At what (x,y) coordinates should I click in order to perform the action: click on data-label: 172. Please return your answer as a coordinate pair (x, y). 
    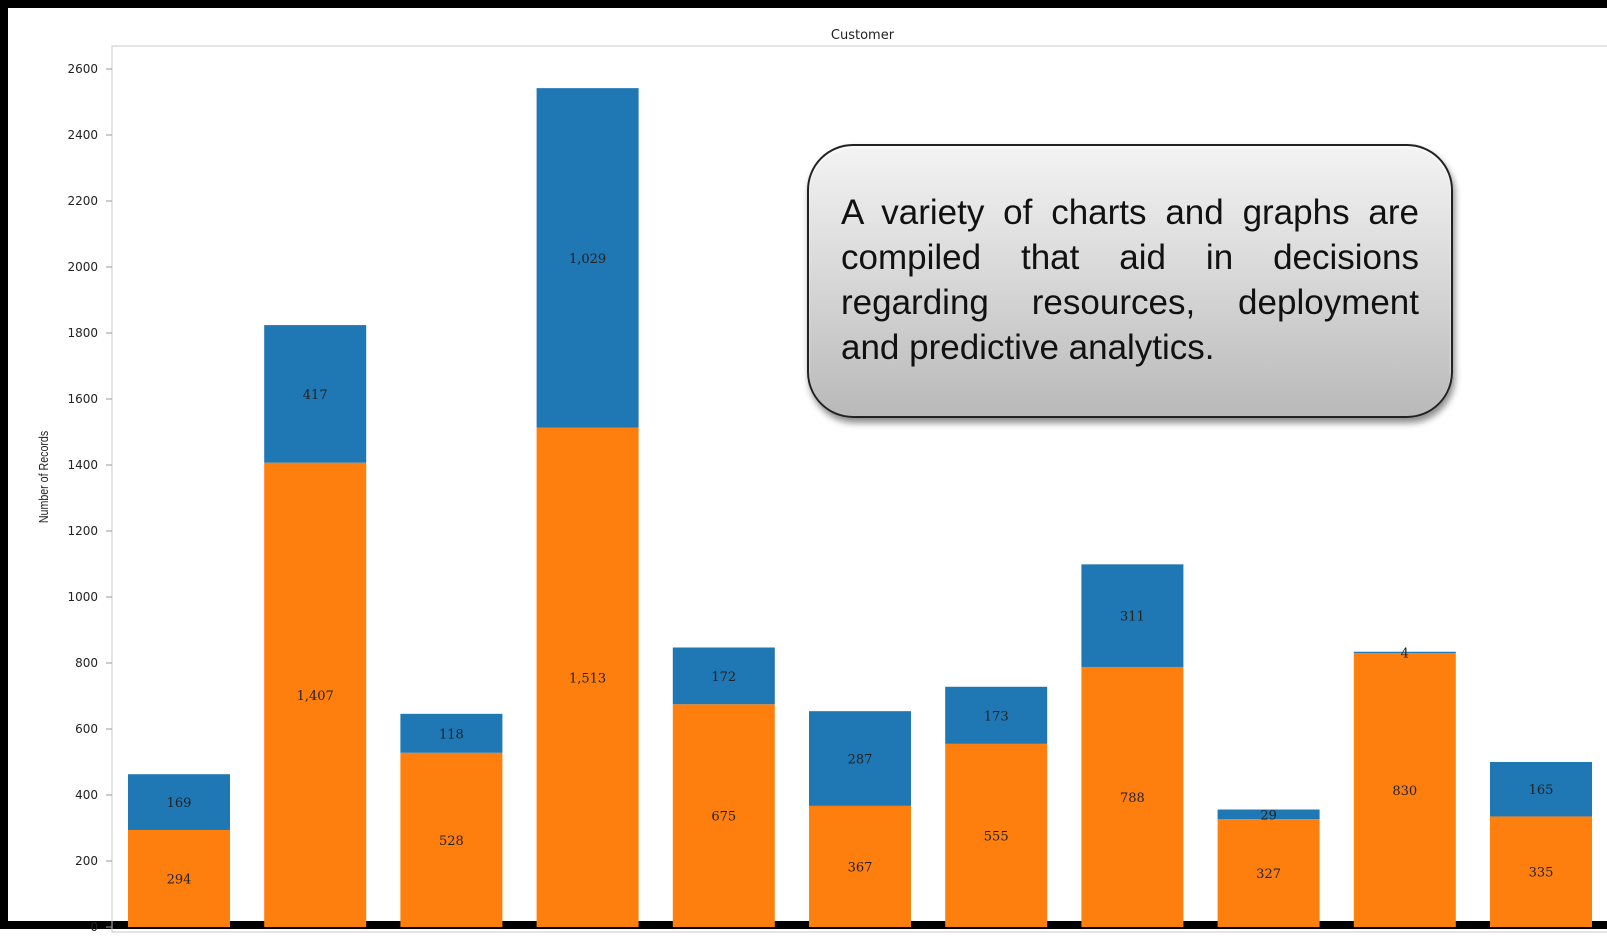
    Looking at the image, I should click on (723, 677).